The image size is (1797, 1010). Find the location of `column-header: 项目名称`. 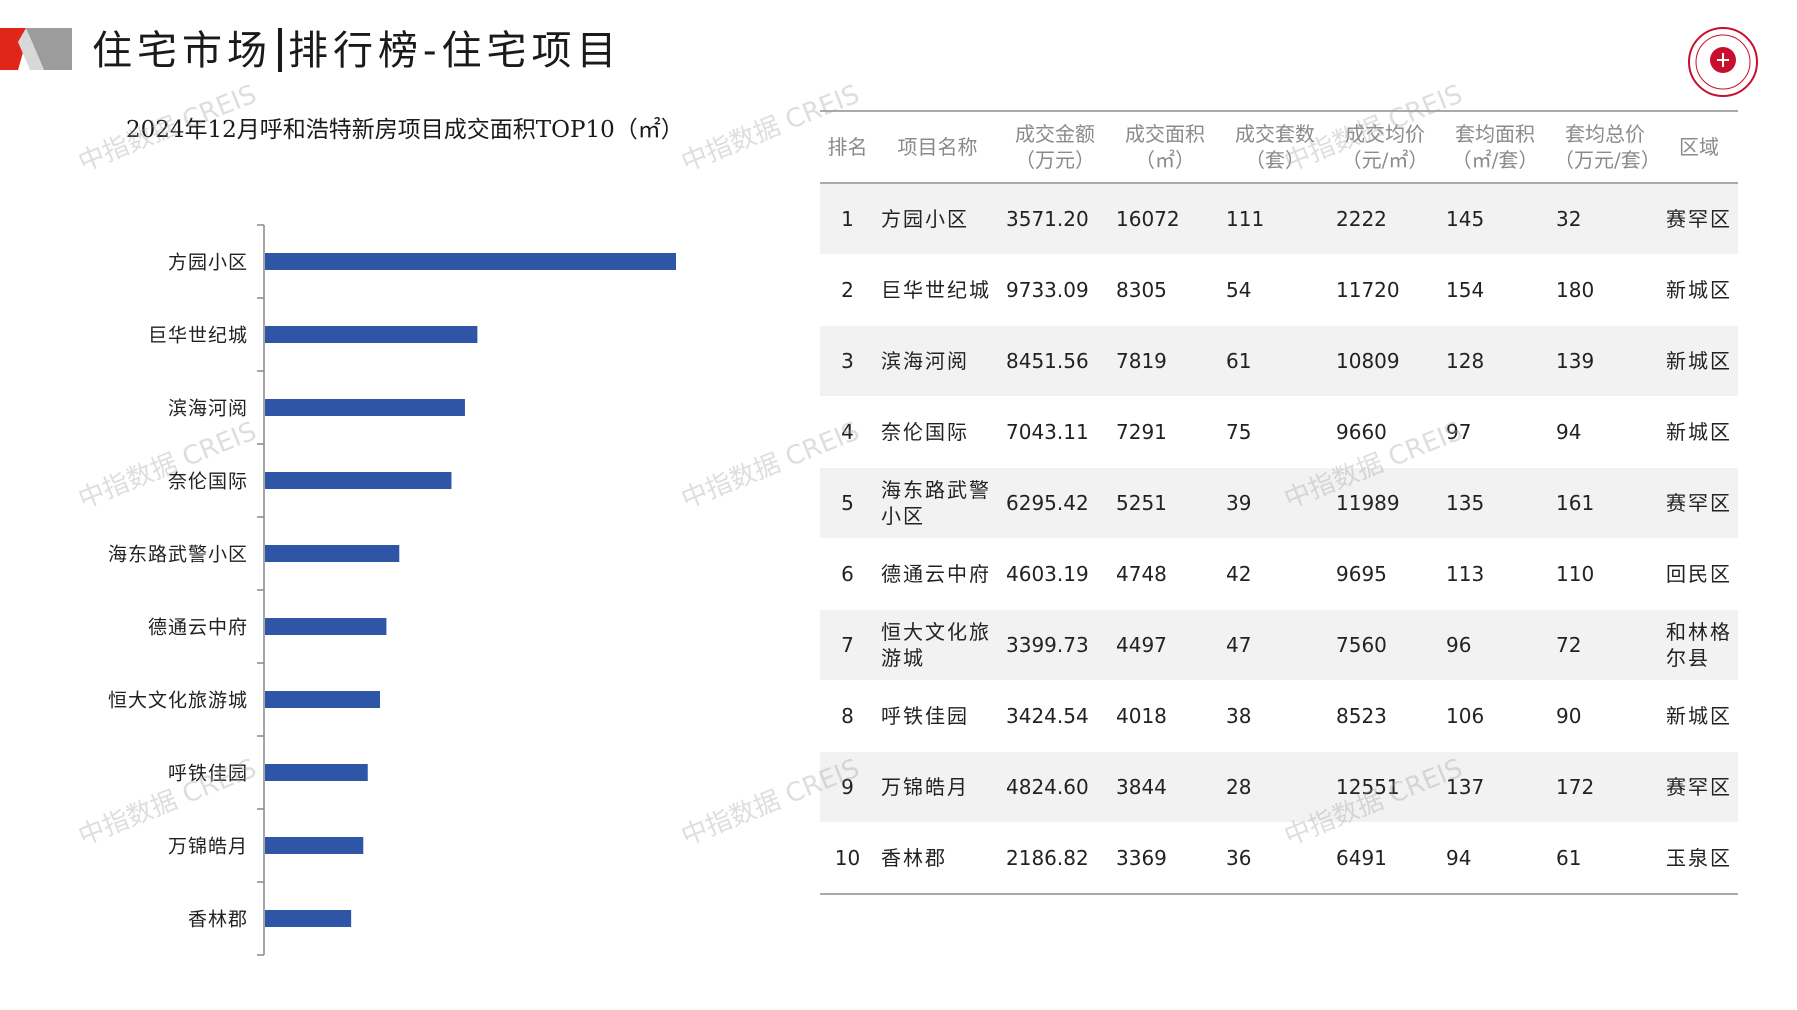

column-header: 项目名称 is located at coordinates (937, 147).